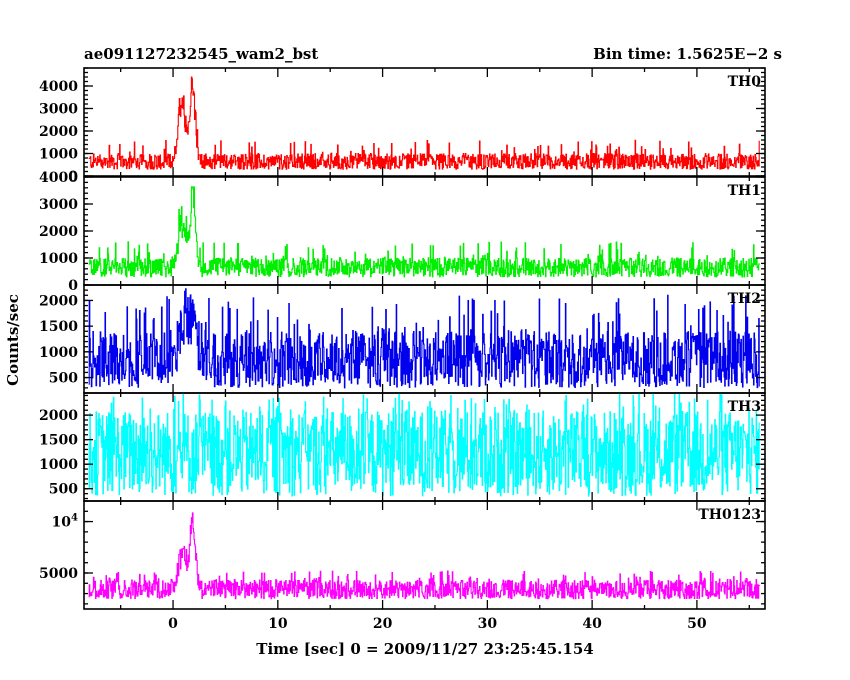  Describe the element at coordinates (729, 515) in the screenshot. I see `panel-label-th0123: TH0123` at that location.